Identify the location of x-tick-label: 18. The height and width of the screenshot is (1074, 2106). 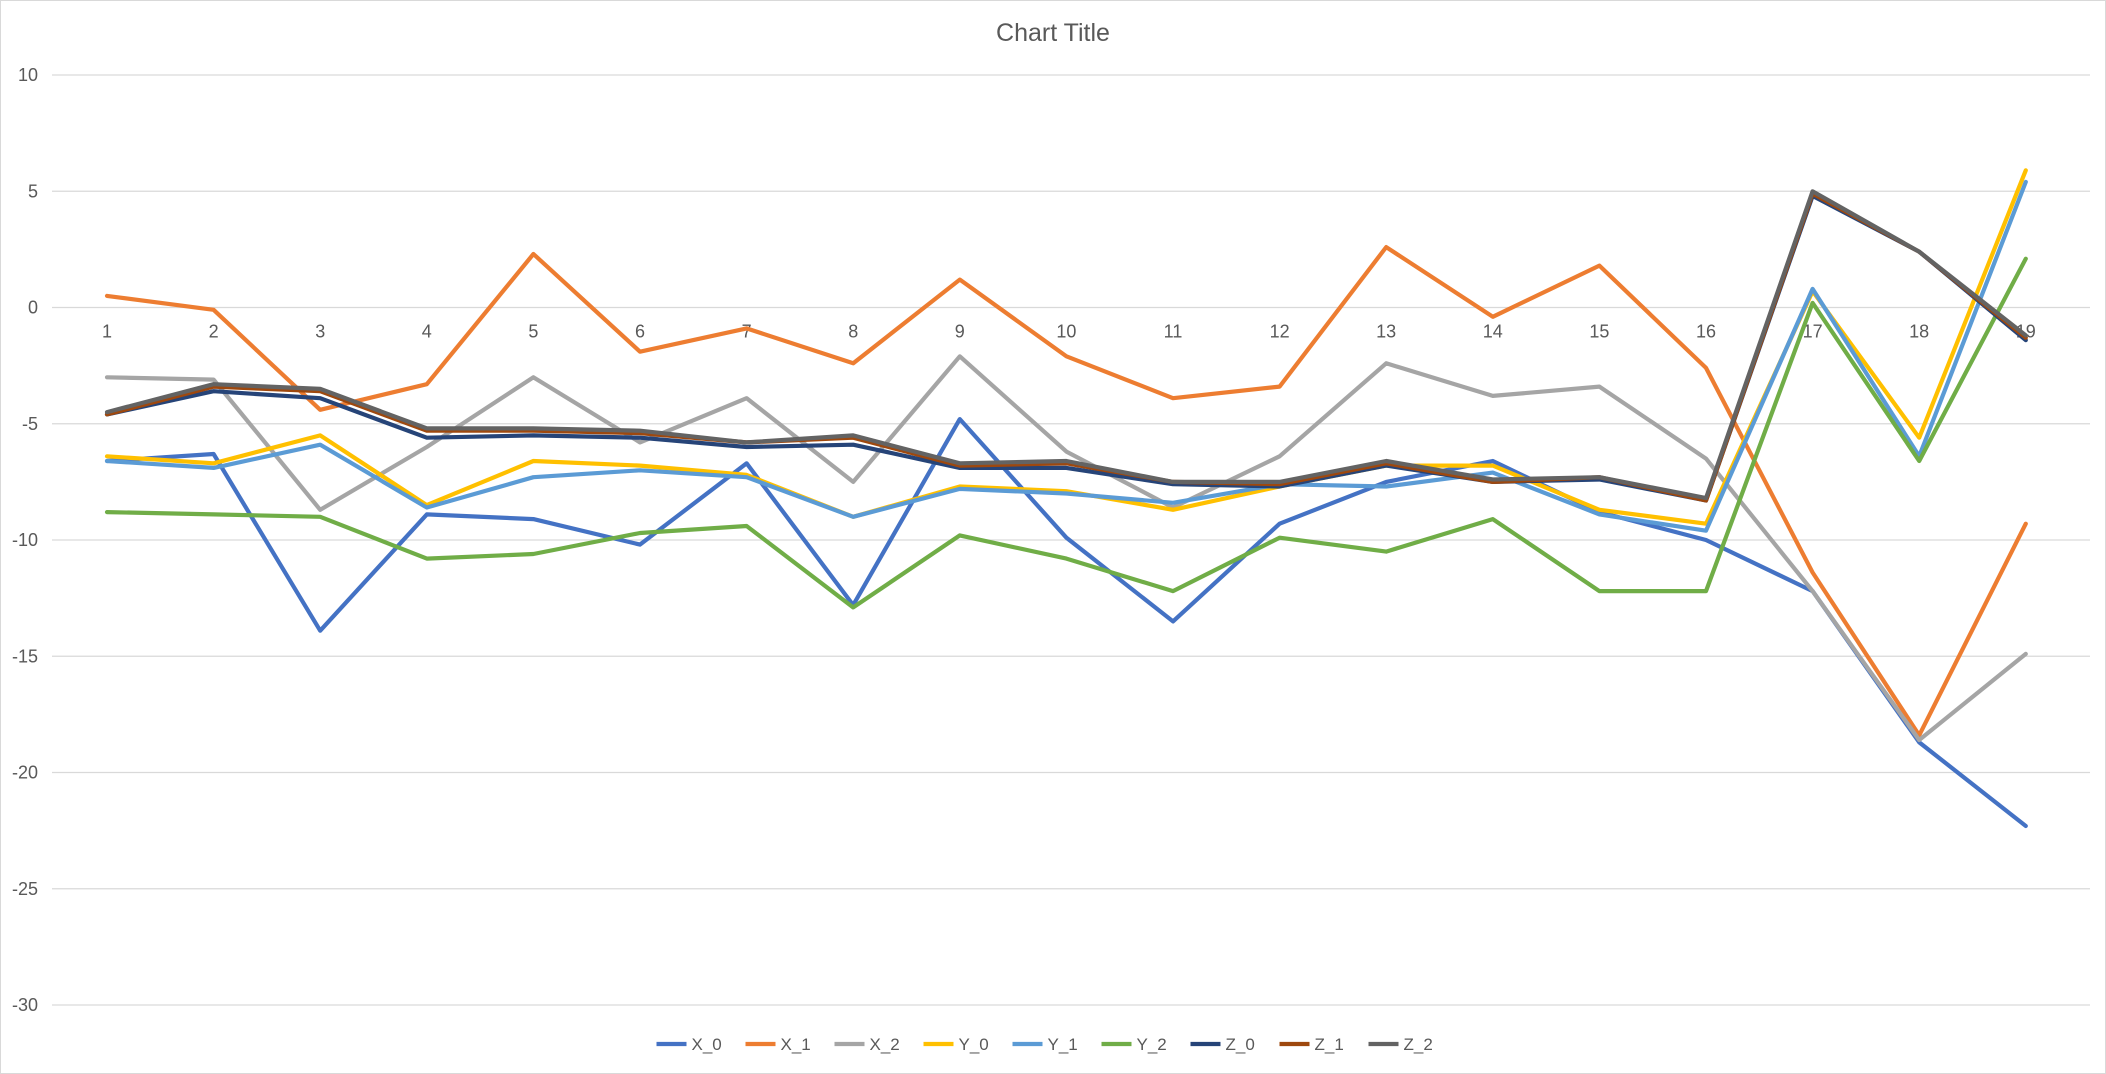
(1919, 332).